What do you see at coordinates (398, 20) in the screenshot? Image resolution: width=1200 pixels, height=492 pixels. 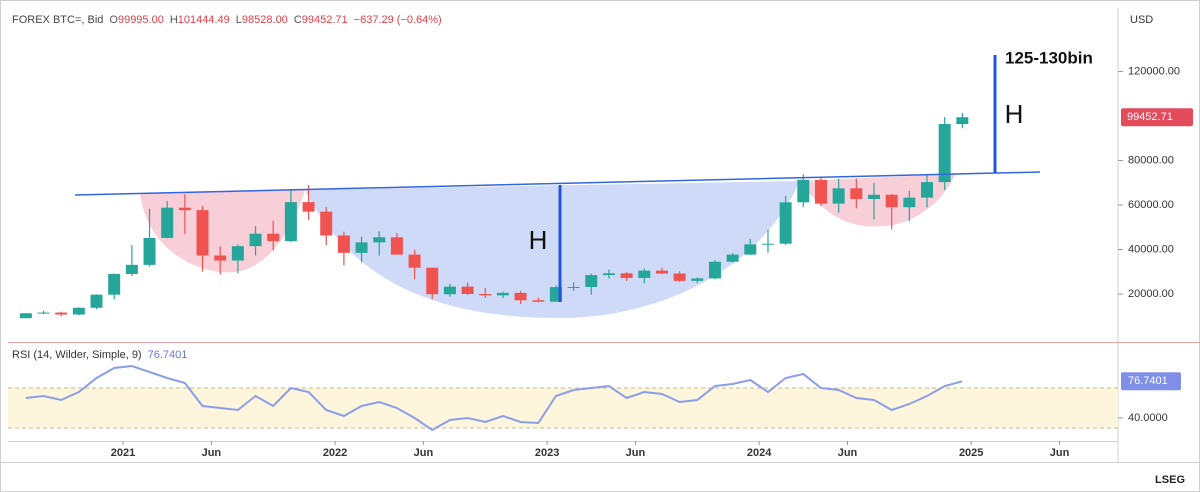 I see `change: −637.29 (−0.64%)` at bounding box center [398, 20].